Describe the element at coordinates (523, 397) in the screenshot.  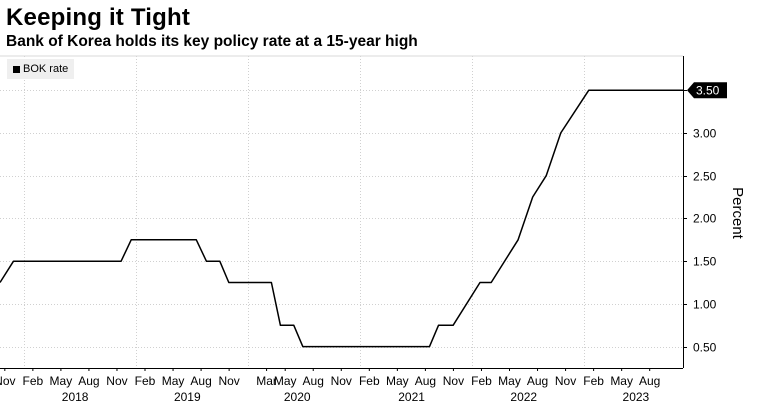
I see `x-year-label: 2022` at that location.